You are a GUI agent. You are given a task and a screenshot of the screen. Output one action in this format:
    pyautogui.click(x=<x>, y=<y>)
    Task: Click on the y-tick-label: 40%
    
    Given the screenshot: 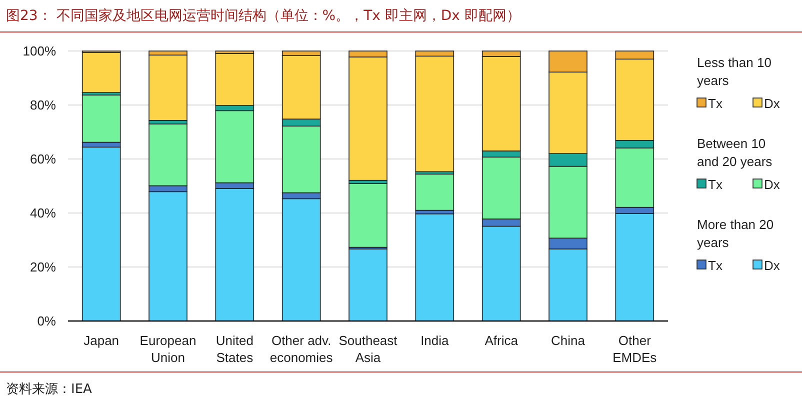 What is the action you would take?
    pyautogui.click(x=43, y=213)
    